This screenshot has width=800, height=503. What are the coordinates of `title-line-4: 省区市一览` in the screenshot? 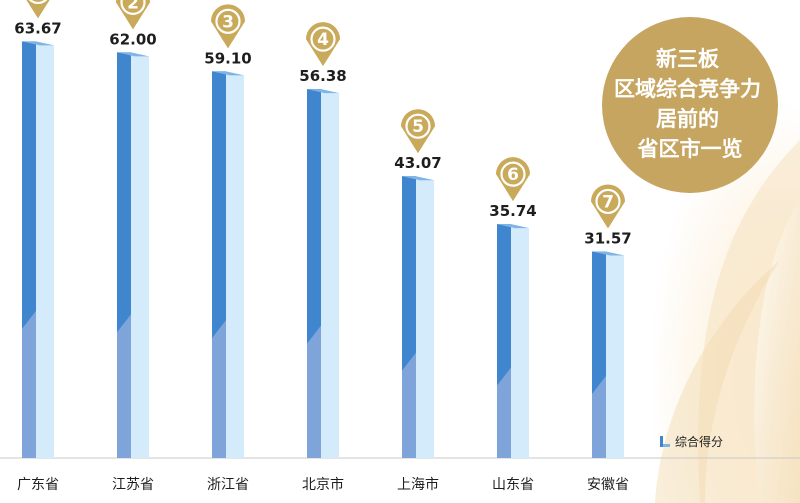 It's located at (690, 149).